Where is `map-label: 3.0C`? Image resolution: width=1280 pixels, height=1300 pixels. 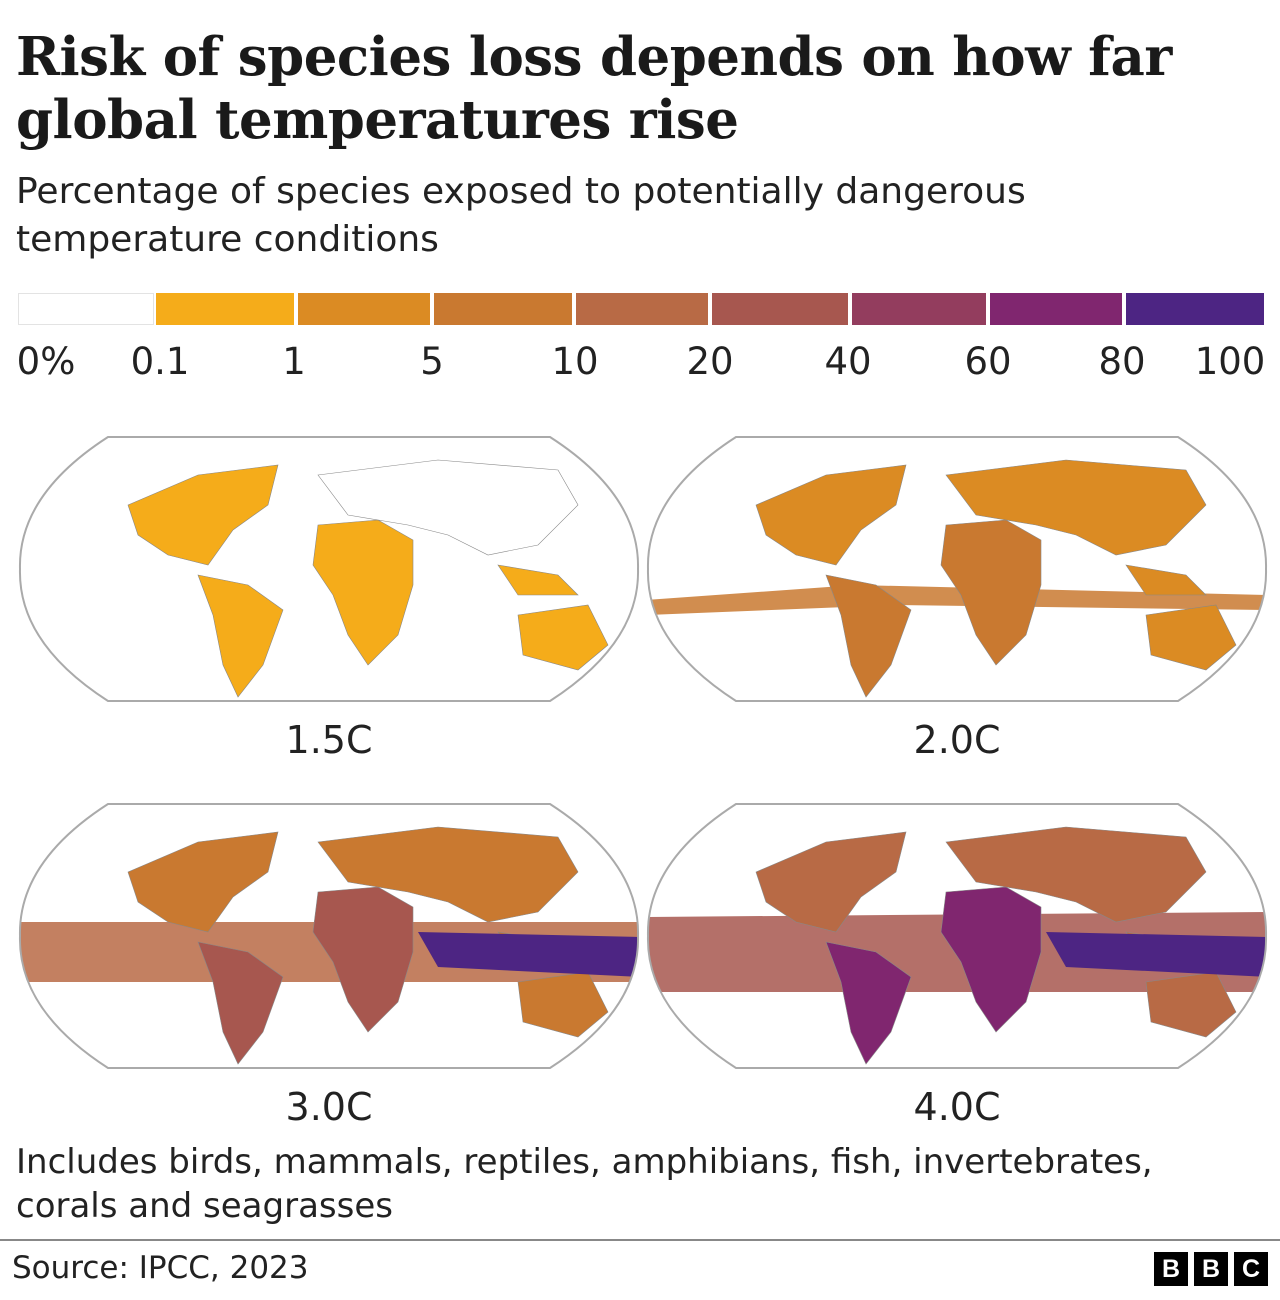
map-label: 3.0C is located at coordinates (329, 1107).